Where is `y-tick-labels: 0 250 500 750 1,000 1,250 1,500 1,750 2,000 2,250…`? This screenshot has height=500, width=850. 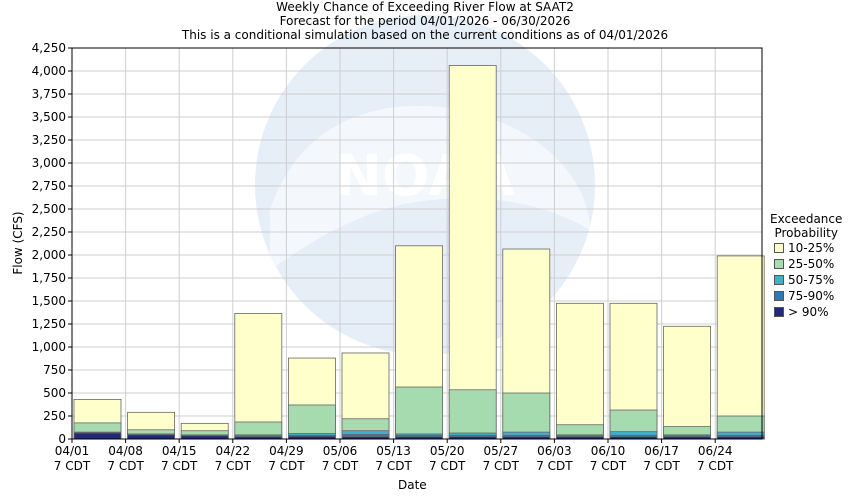
y-tick-labels: 0 250 500 750 1,000 1,250 1,500 1,750 2,000 2,250… is located at coordinates (49, 243).